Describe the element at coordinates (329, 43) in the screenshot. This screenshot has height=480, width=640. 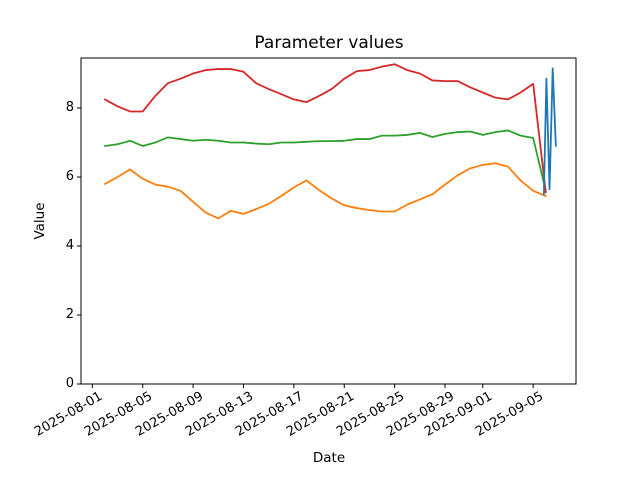
I see `chart-title: Parameter values` at that location.